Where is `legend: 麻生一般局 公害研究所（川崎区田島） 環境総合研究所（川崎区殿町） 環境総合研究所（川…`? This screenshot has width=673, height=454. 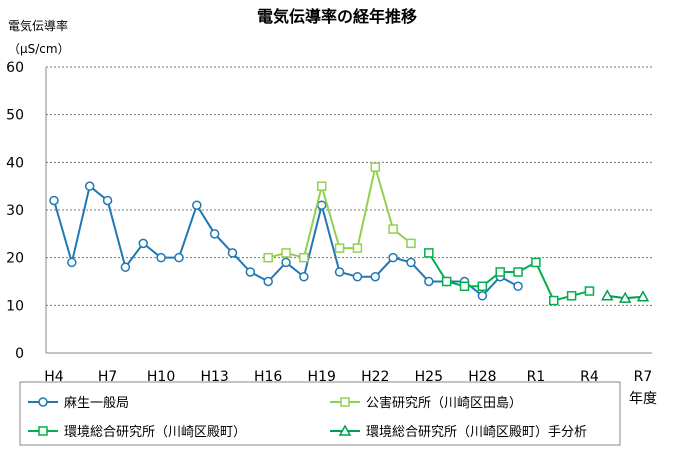
legend: 麻生一般局 公害研究所（川崎区田島） 環境総合研究所（川崎区殿町） 環境総合研究所（川… is located at coordinates (320, 413).